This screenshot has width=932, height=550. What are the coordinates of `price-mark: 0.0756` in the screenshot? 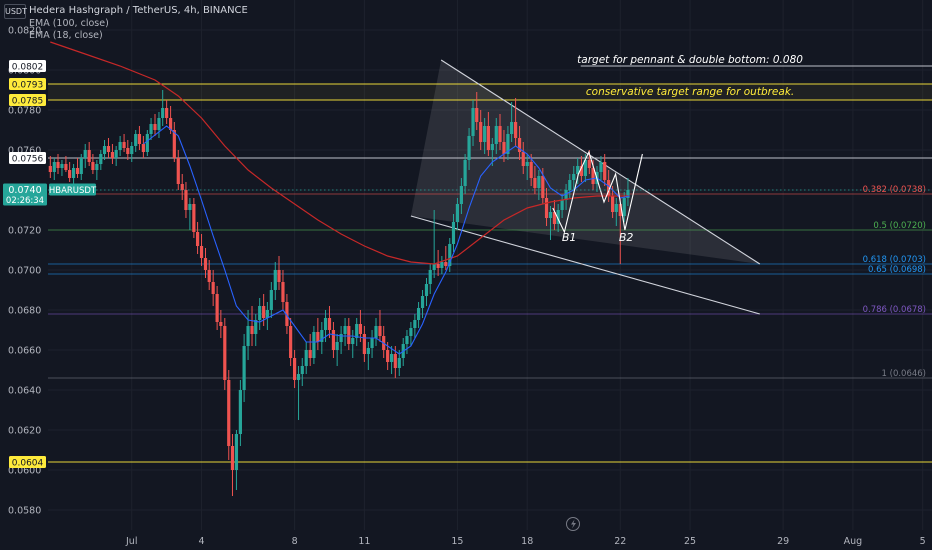 It's located at (27, 158).